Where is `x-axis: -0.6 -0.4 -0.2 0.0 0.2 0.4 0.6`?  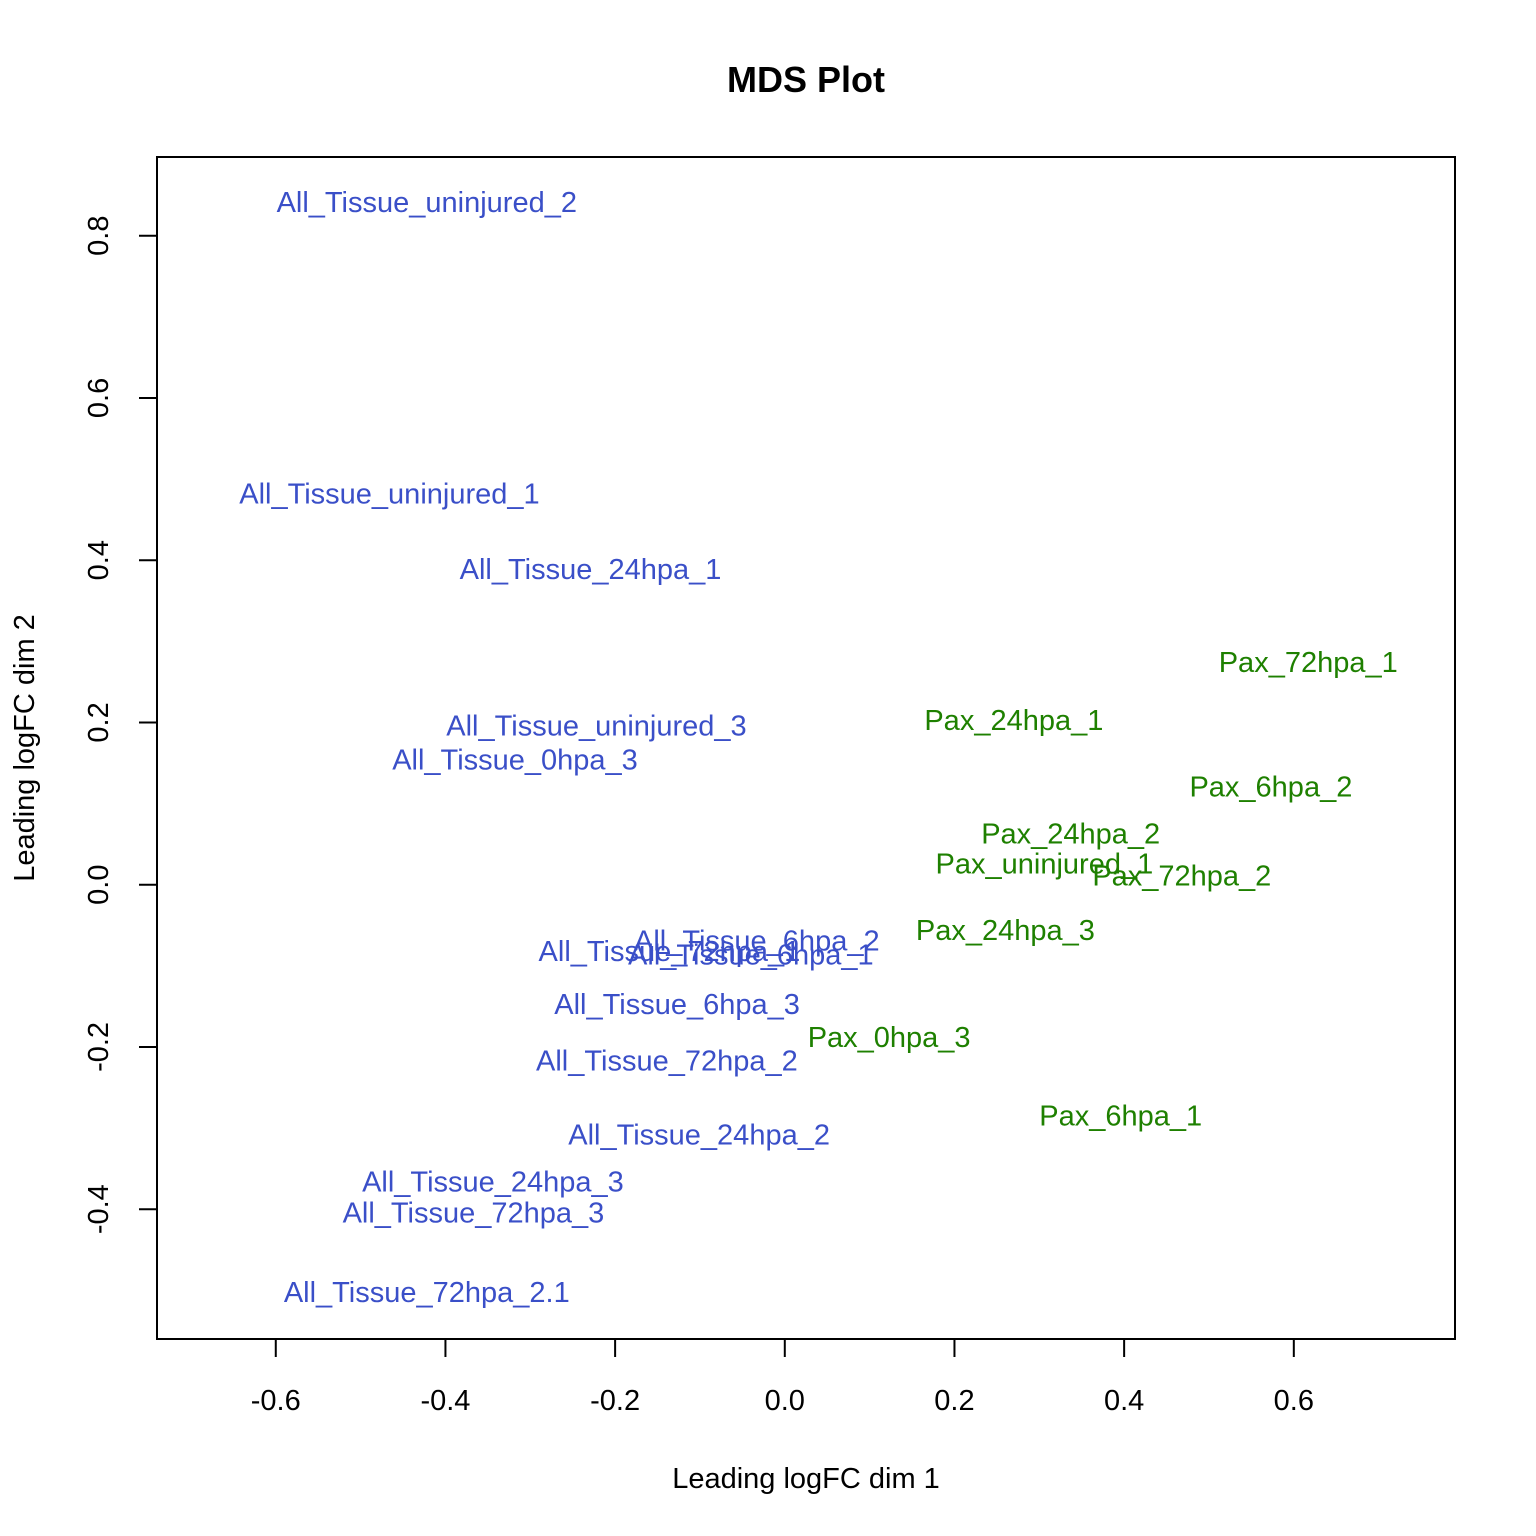 x-axis: -0.6 -0.4 -0.2 0.0 0.2 0.4 0.6 is located at coordinates (782, 1377).